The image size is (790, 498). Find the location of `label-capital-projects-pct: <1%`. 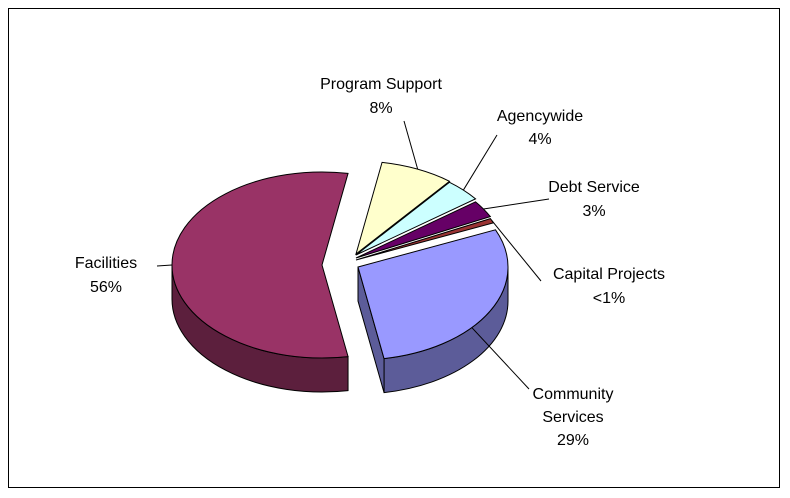

label-capital-projects-pct: <1% is located at coordinates (609, 298).